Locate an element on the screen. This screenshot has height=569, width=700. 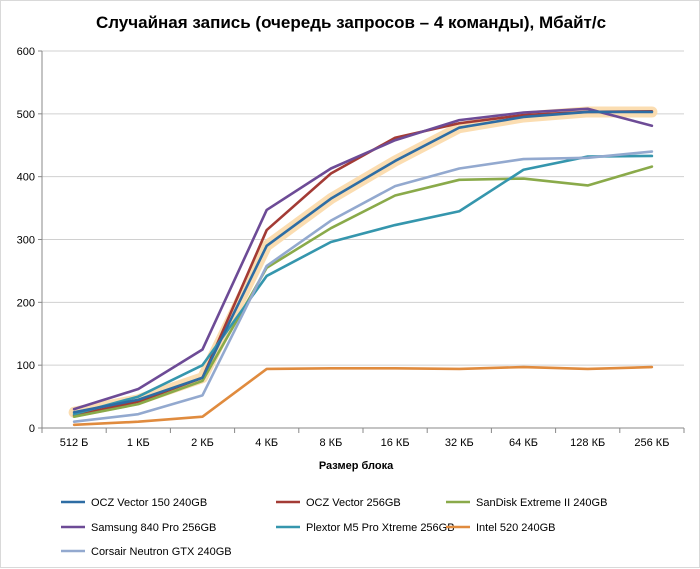
legend-label: Intel 520 240GB is located at coordinates (516, 528).